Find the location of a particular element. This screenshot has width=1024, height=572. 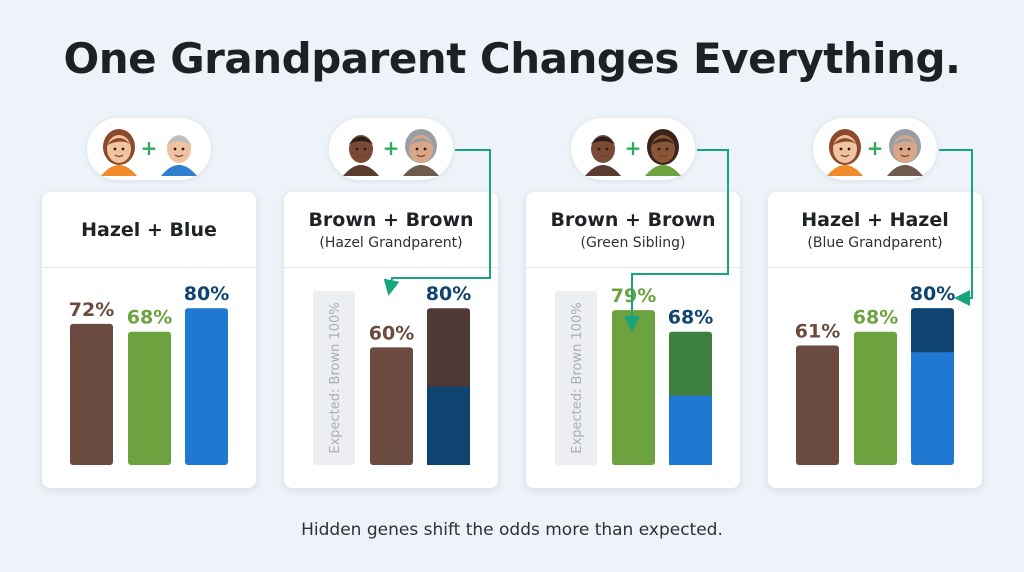

parents-avatar-pill-2: + is located at coordinates (391, 149).